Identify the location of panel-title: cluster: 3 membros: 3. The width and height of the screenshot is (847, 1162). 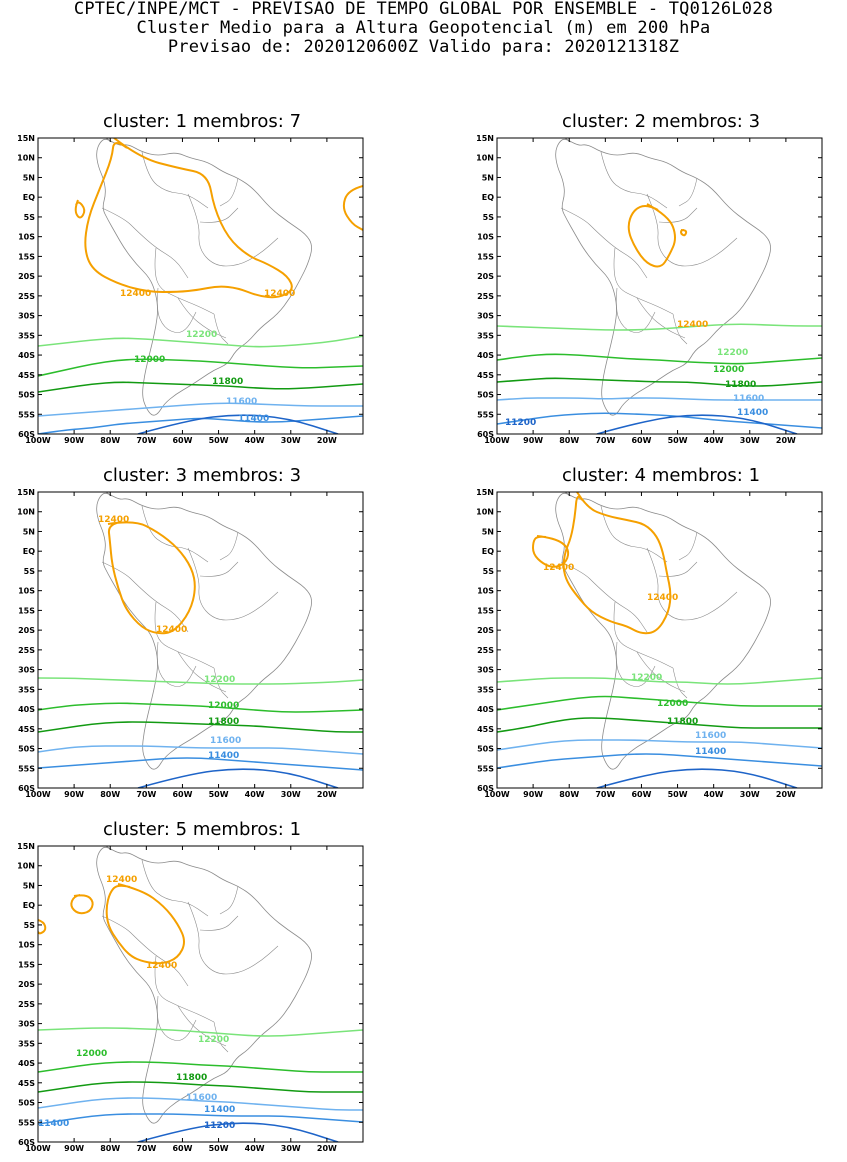
(202, 475).